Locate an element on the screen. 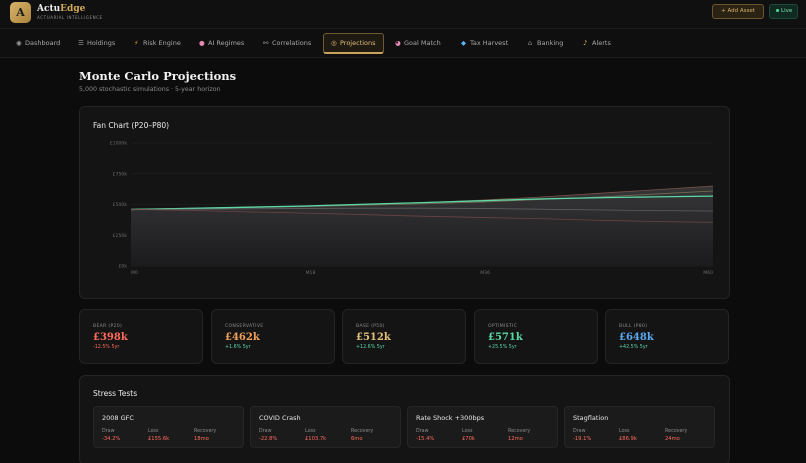 This screenshot has height=463, width=806. add-asset-button: + Add Asset is located at coordinates (738, 11).